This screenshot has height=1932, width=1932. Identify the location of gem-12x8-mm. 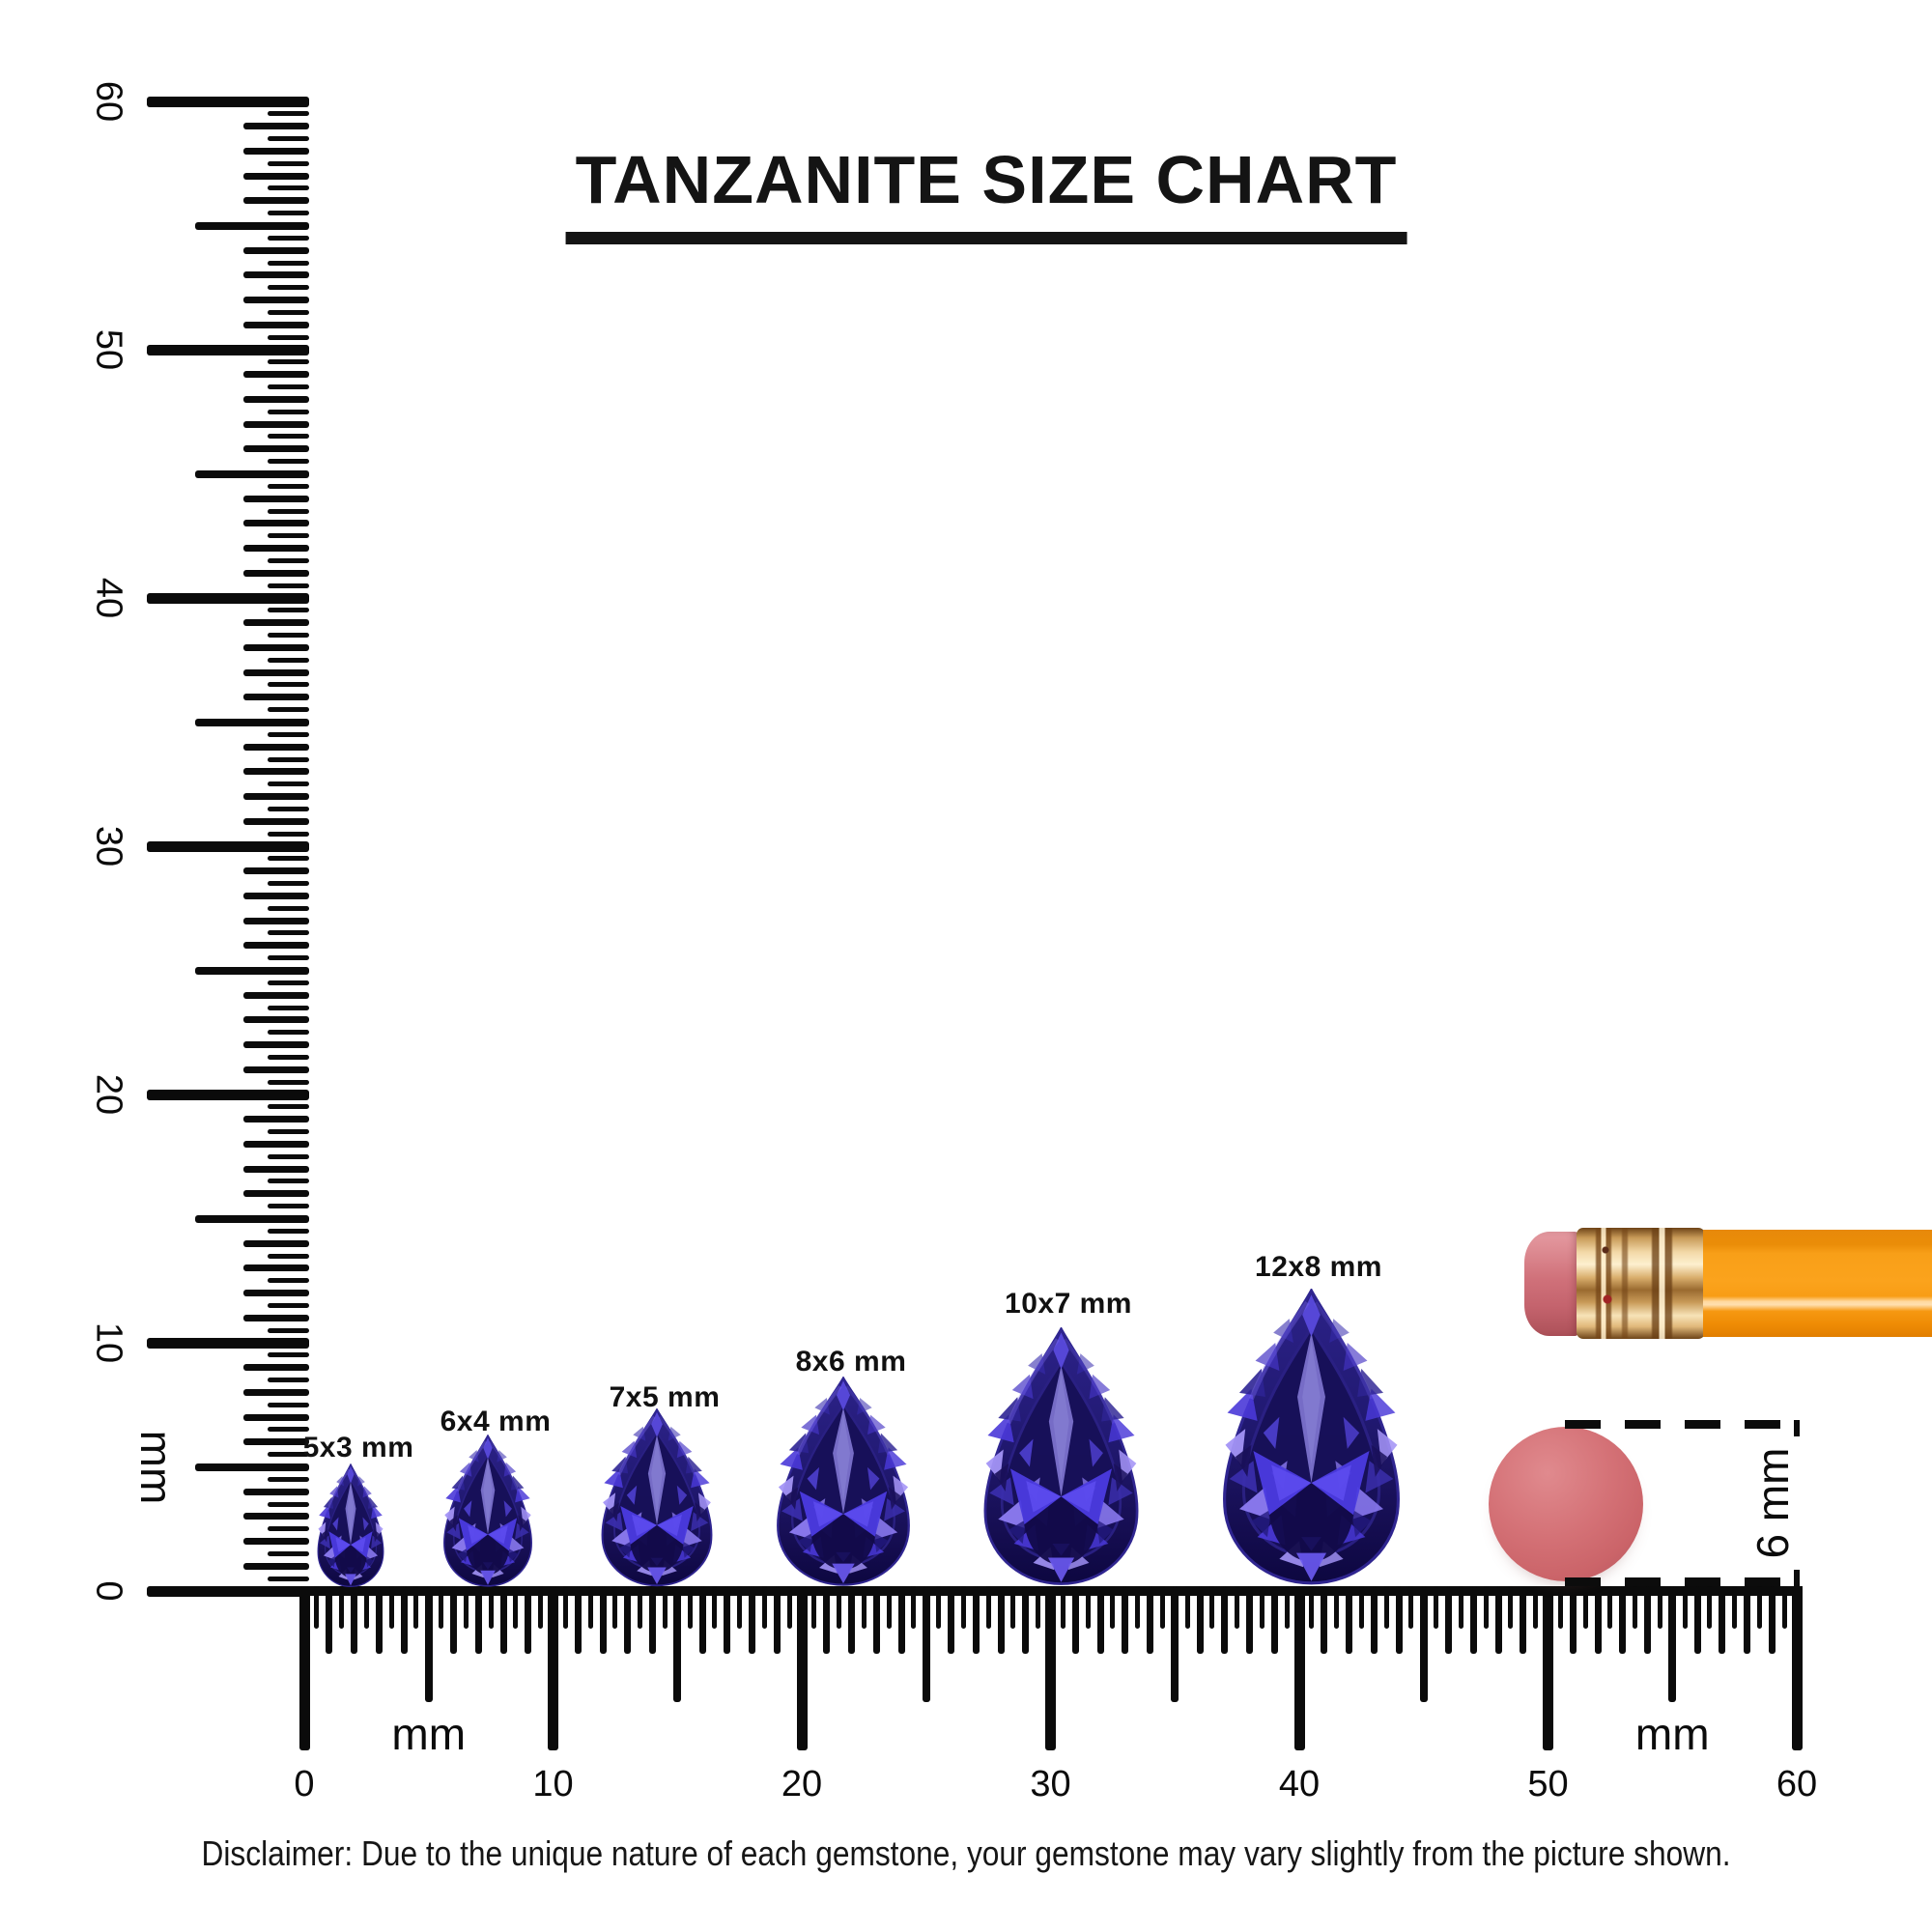
(1311, 1439).